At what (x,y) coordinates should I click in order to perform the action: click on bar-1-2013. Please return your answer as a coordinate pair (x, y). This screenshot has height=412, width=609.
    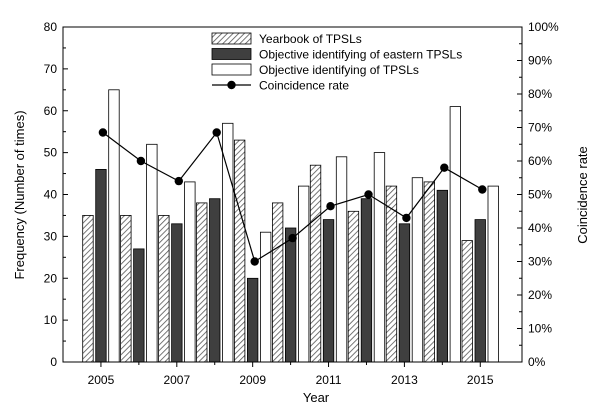
    Looking at the image, I should click on (391, 274).